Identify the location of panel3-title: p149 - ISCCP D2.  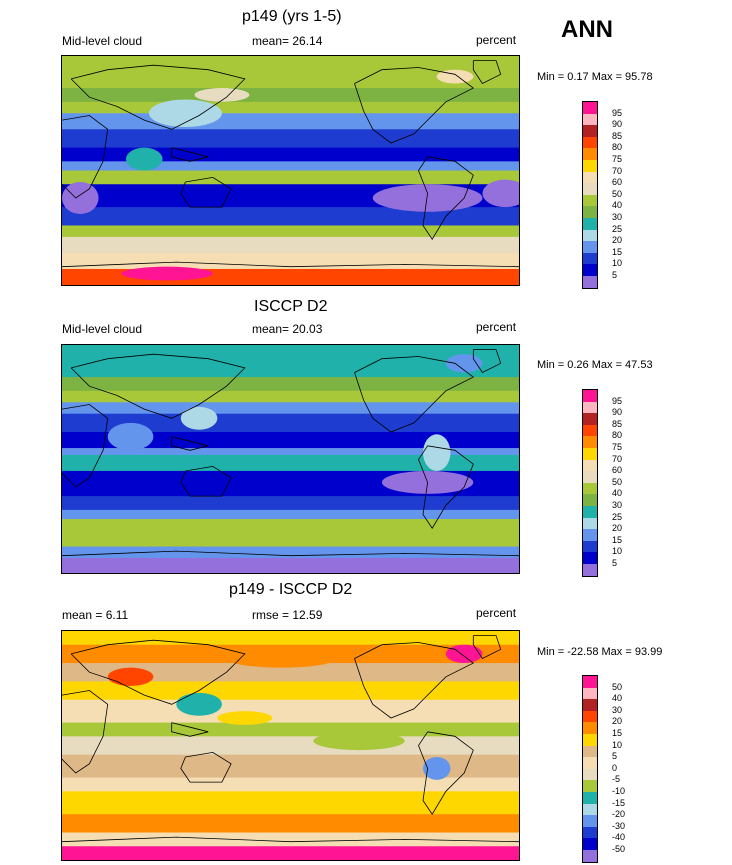
(291, 589).